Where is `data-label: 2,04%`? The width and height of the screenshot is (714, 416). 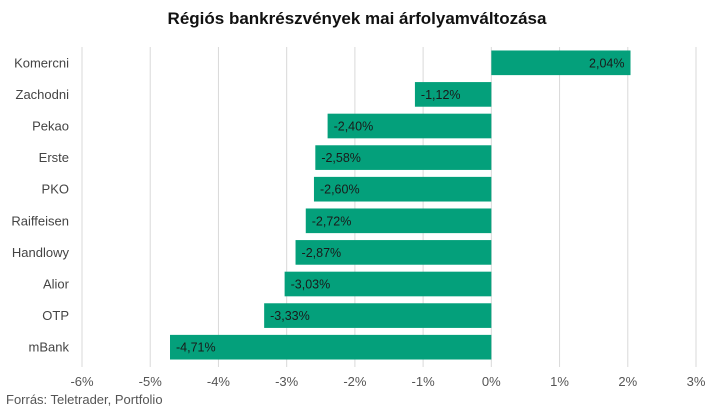
data-label: 2,04% is located at coordinates (606, 63).